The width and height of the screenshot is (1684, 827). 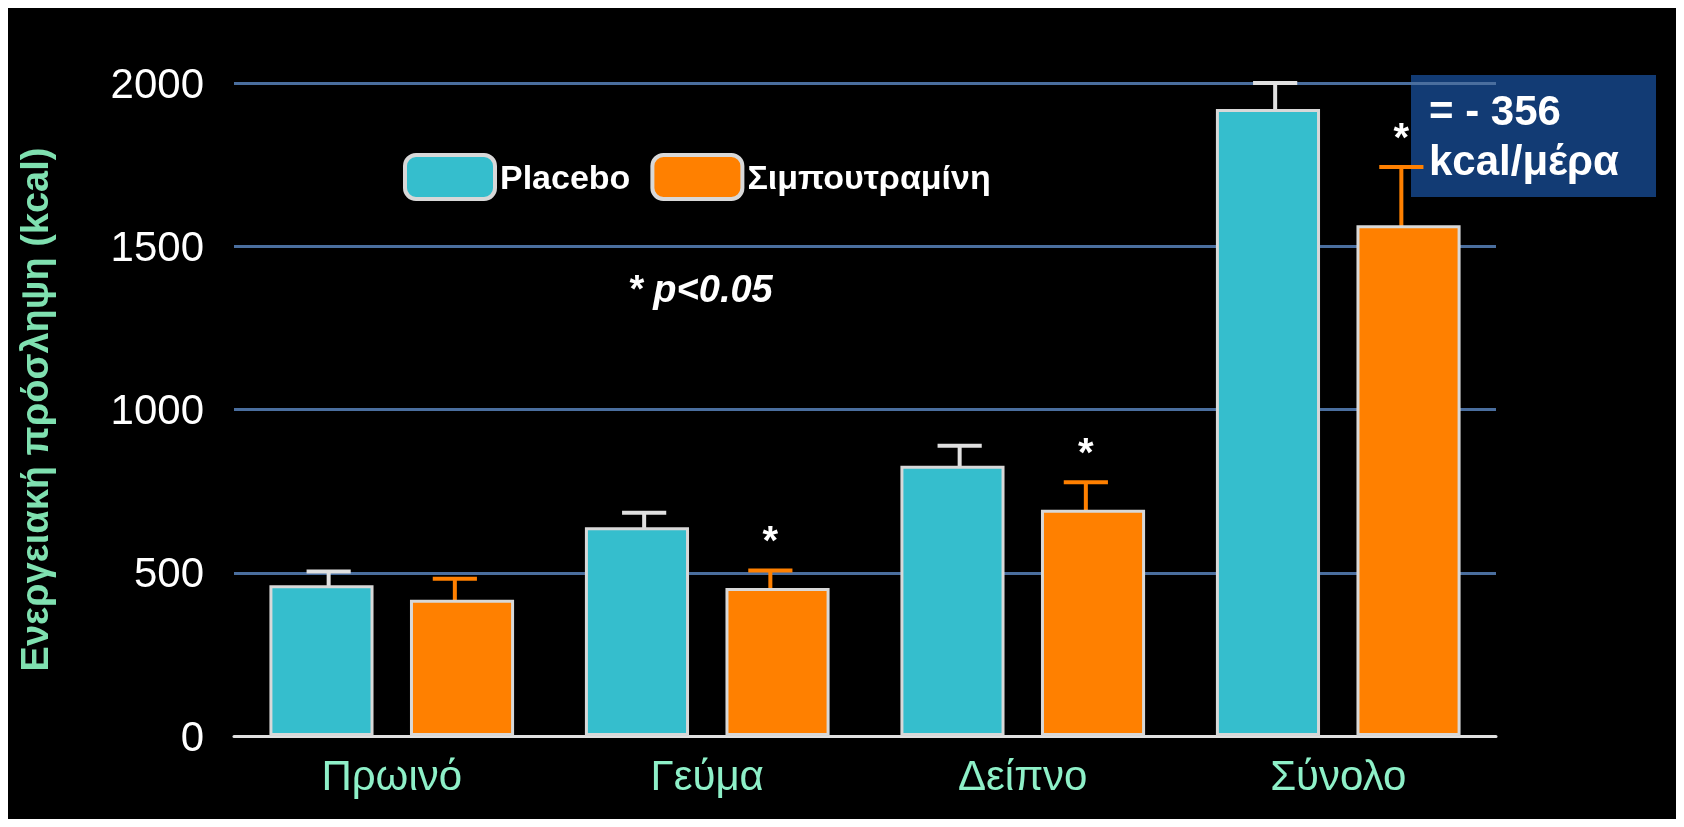 I want to click on legend-label: Σιμπουτραμίνη, so click(x=869, y=177).